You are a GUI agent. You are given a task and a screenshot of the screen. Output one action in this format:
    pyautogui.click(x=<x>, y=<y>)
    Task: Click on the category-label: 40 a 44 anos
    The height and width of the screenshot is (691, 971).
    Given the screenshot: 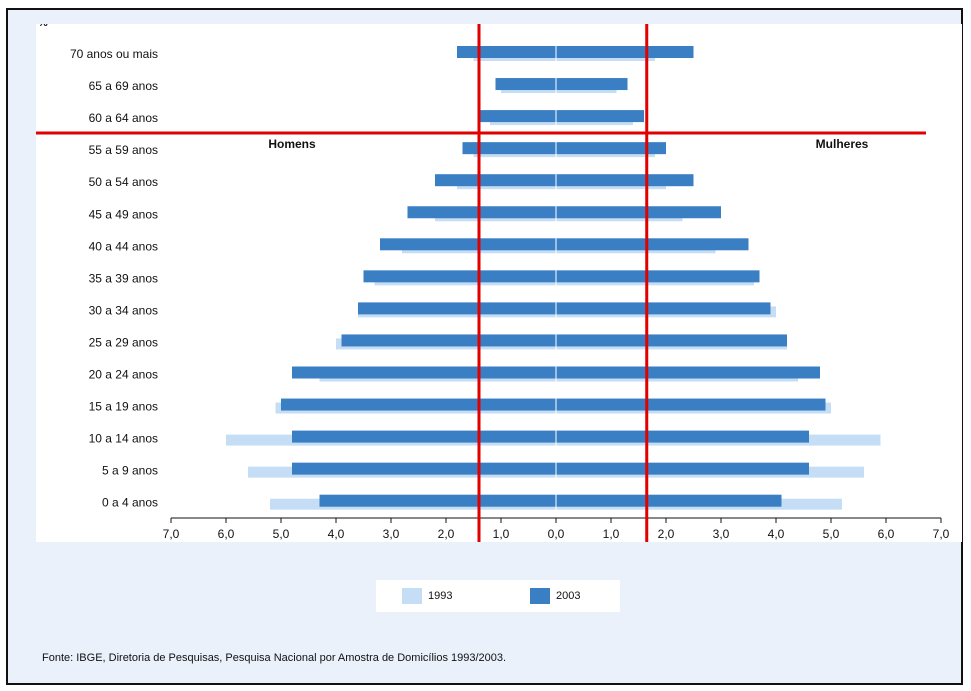 What is the action you would take?
    pyautogui.click(x=123, y=246)
    